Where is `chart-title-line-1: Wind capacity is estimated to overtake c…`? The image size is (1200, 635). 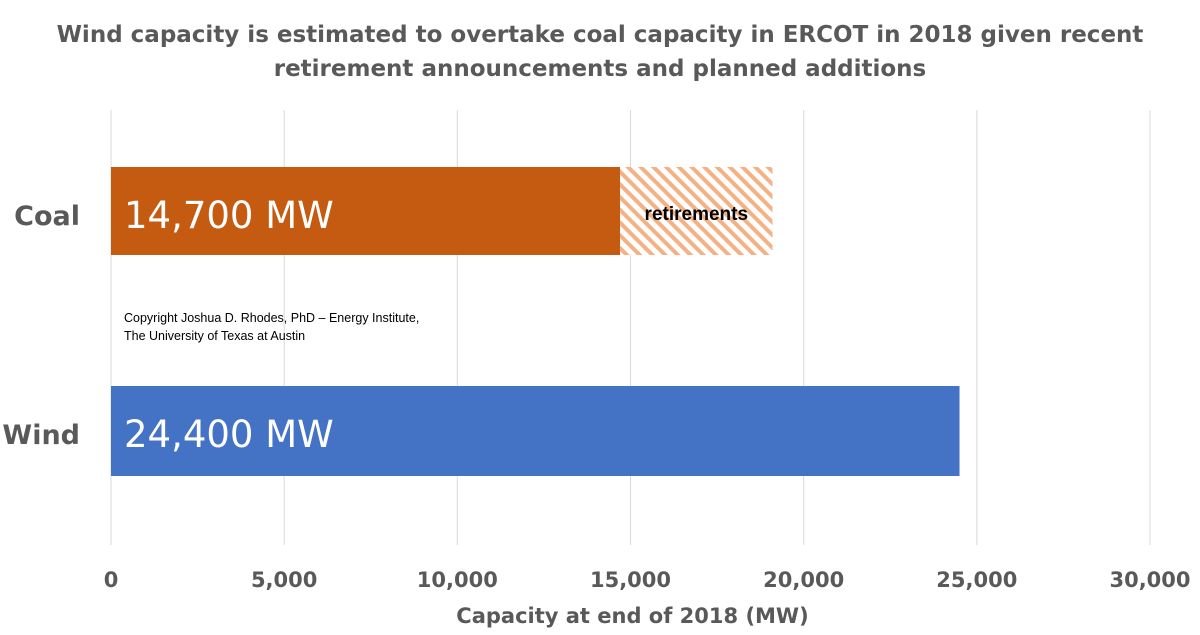 chart-title-line-1: Wind capacity is estimated to overtake c… is located at coordinates (600, 35).